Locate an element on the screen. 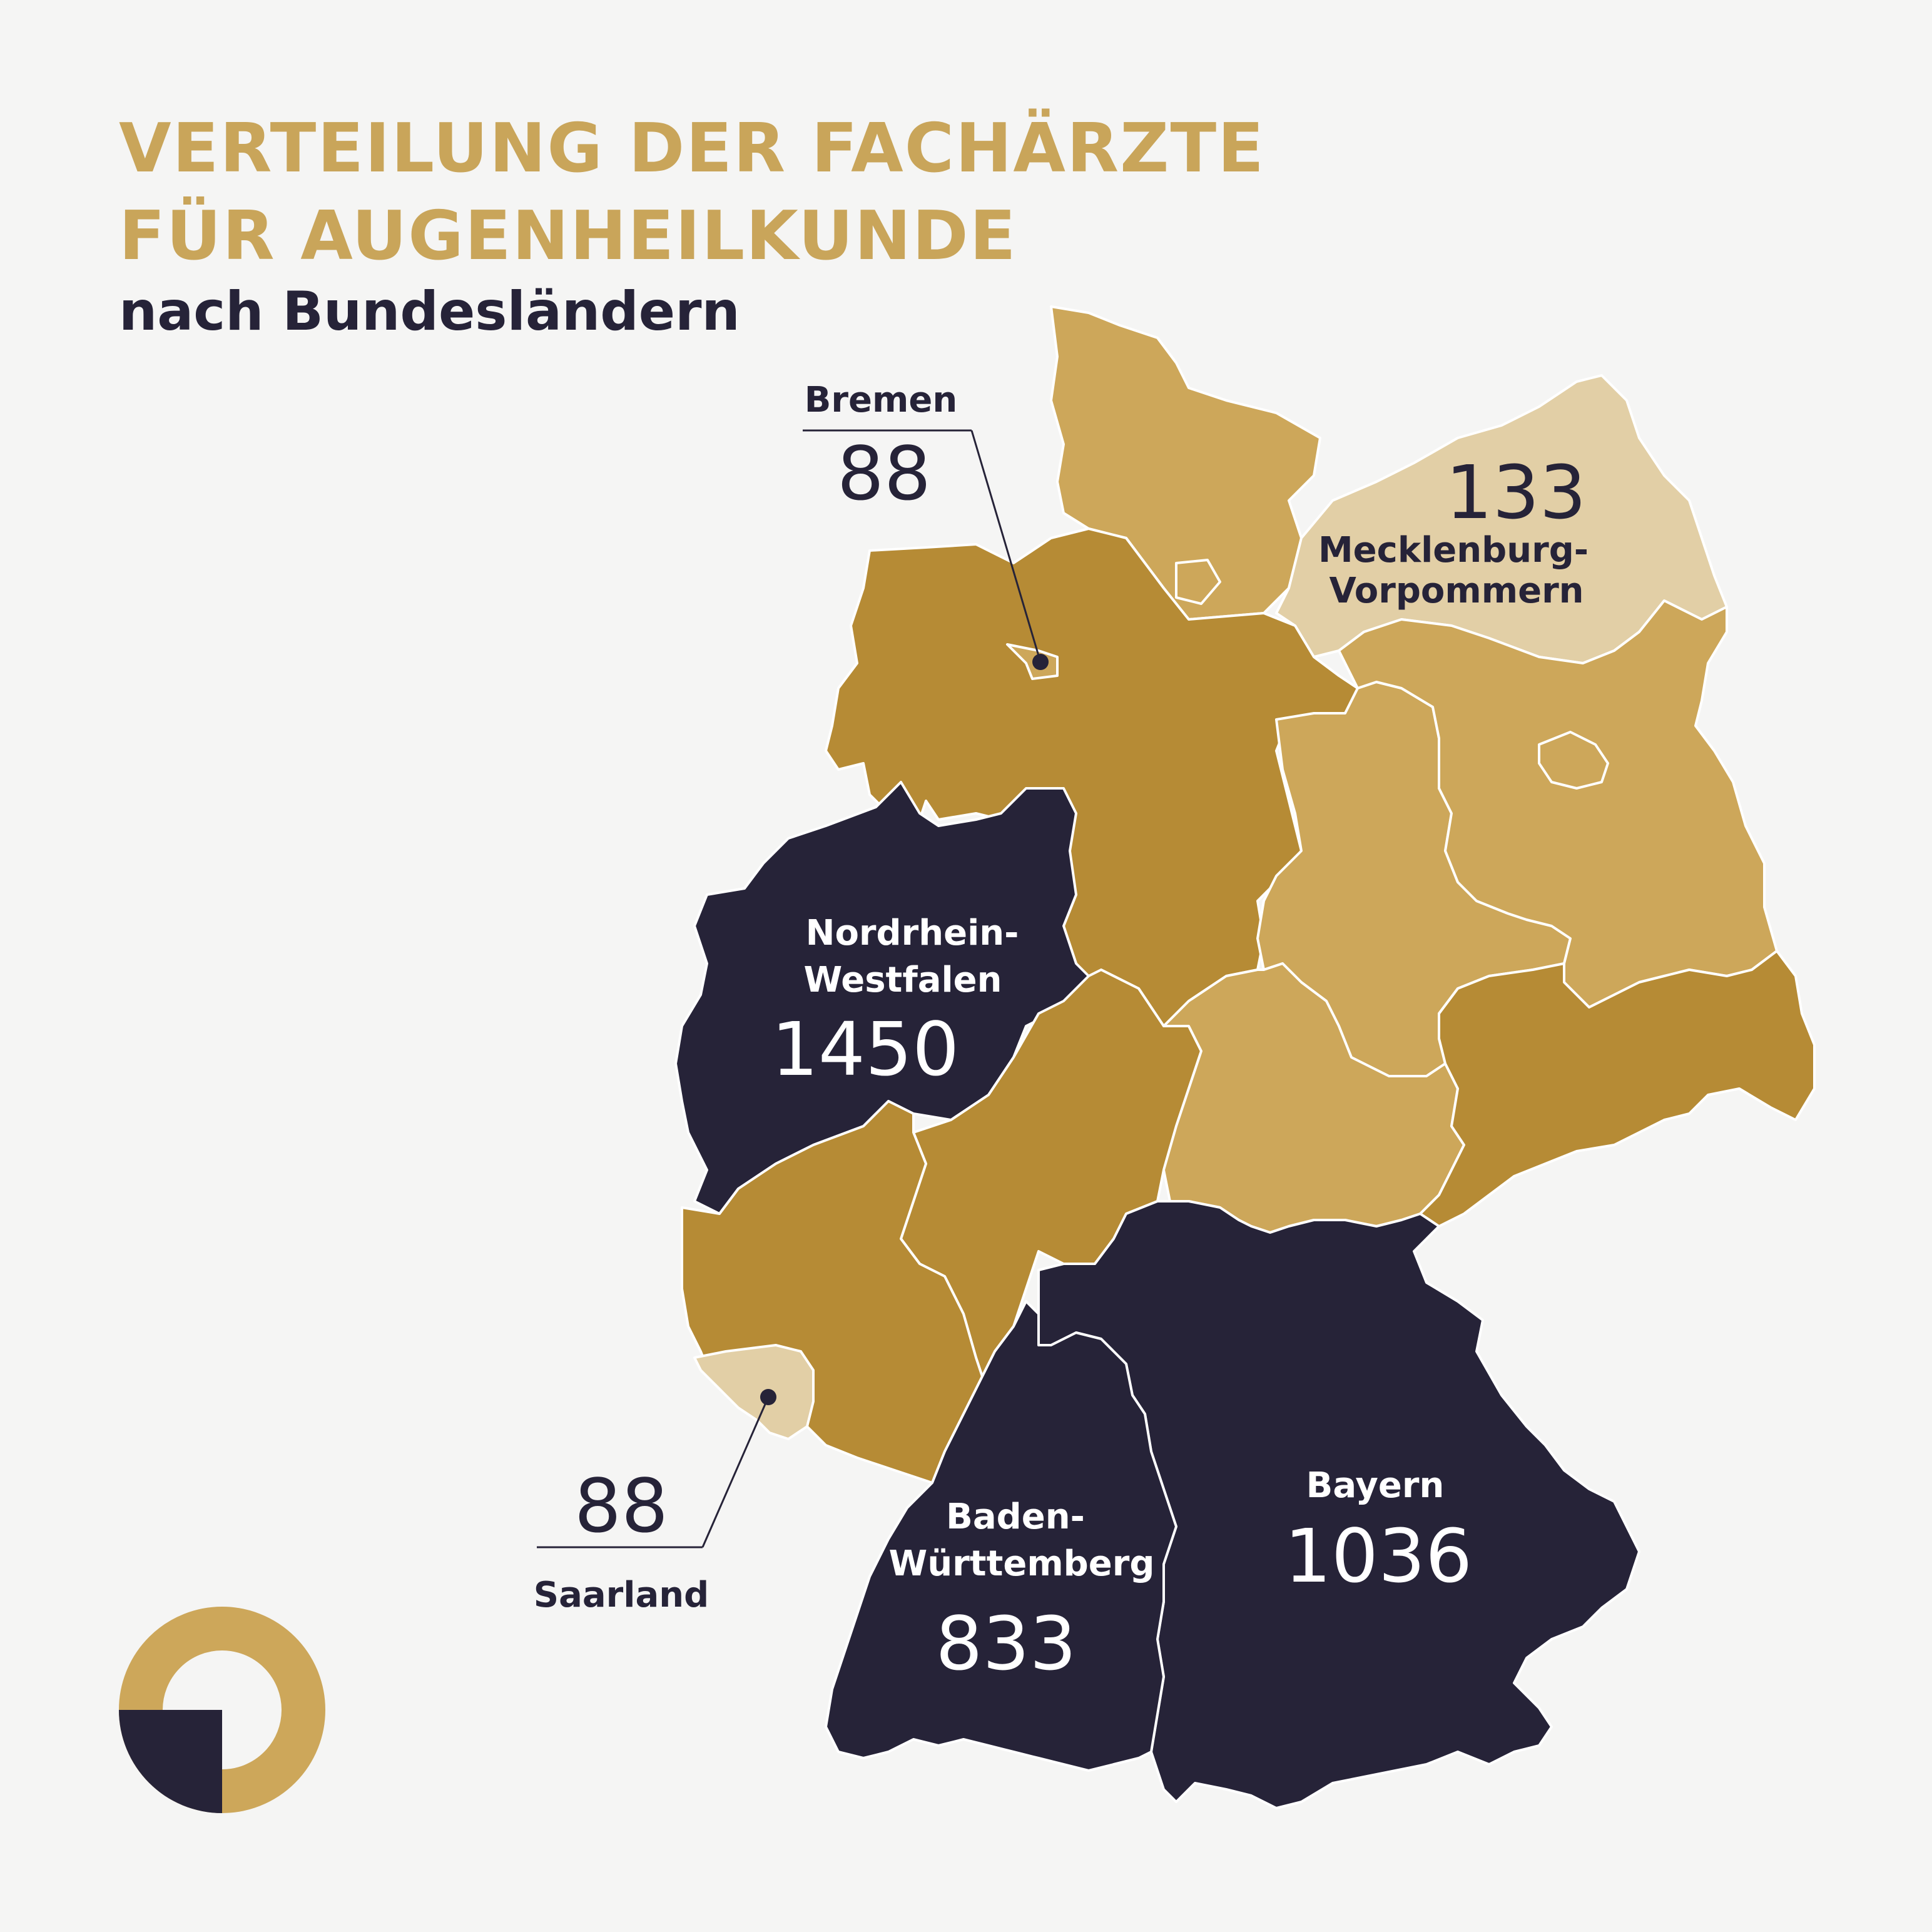  bw-name-line-1: Baden- is located at coordinates (1016, 1517).